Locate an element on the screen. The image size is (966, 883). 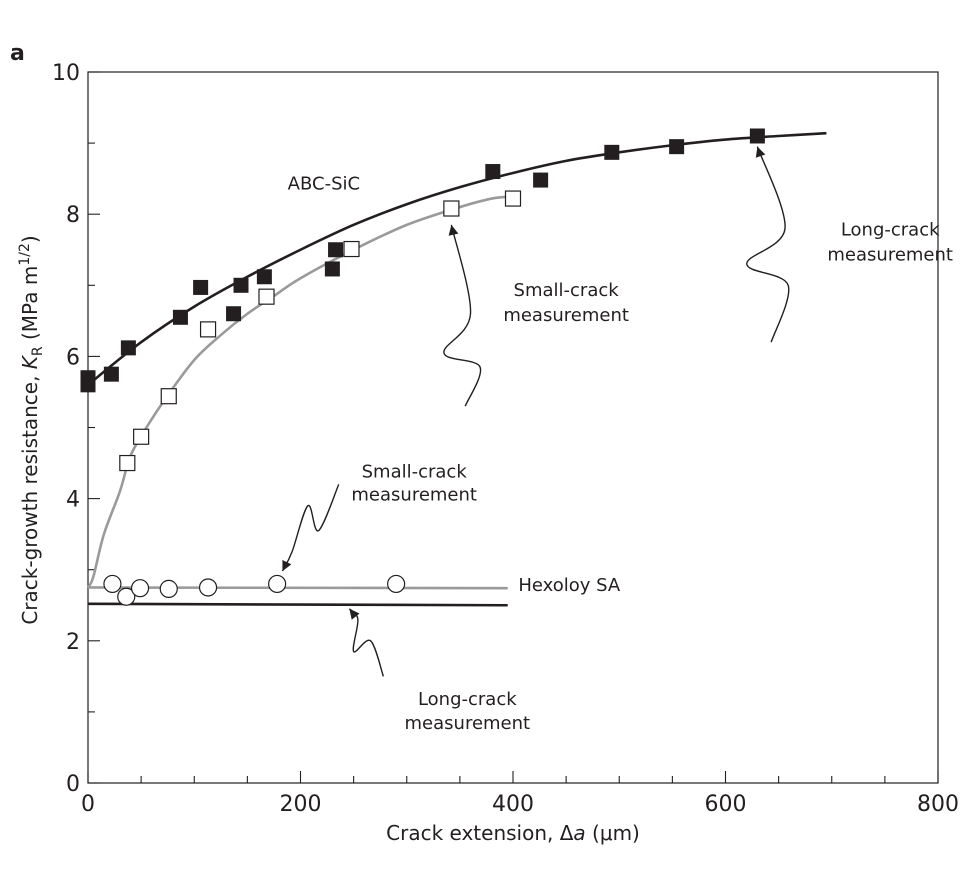
y-tick-label: 4 is located at coordinates (73, 500).